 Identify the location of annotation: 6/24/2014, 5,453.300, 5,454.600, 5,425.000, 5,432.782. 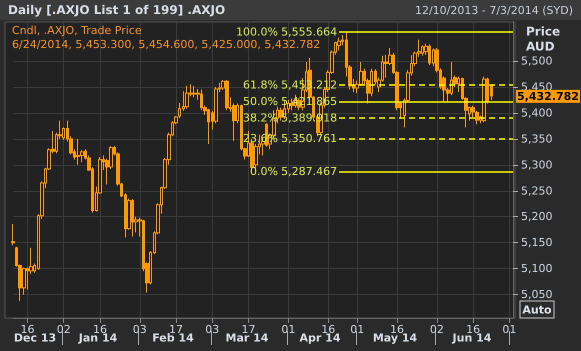
(166, 44).